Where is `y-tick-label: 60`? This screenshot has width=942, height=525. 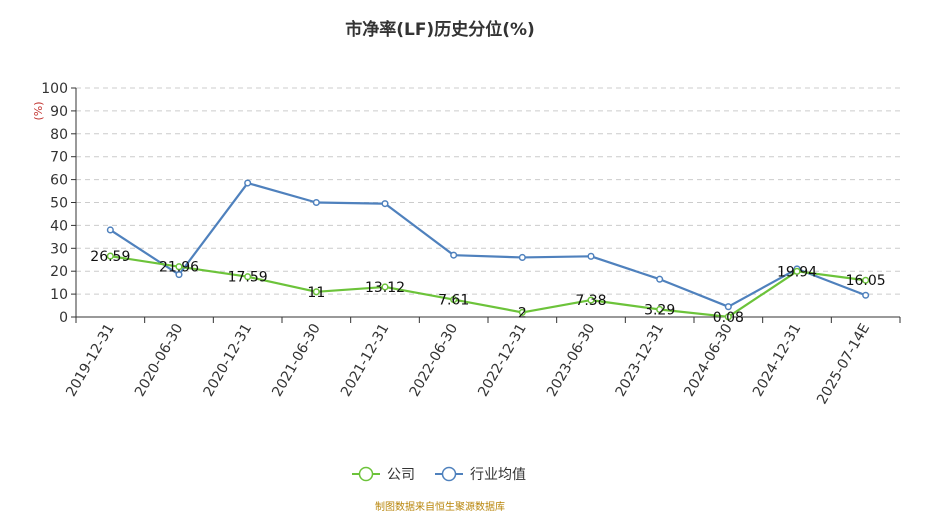
y-tick-label: 60 is located at coordinates (59, 181).